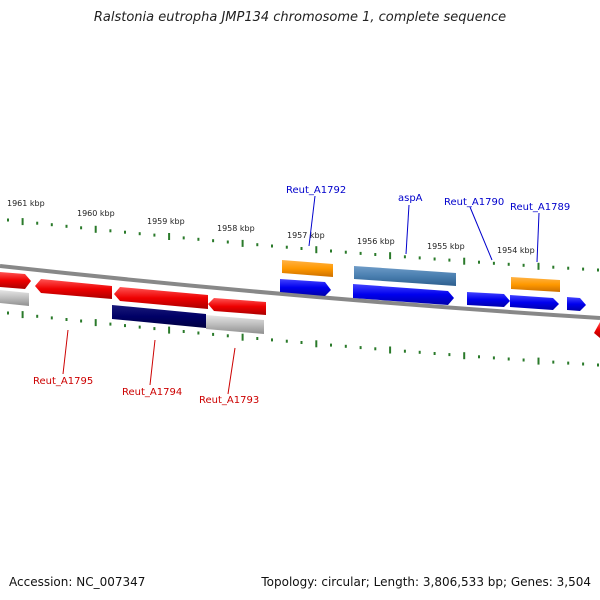 The width and height of the screenshot is (600, 600). I want to click on gene-label: Reut_A1795, so click(63, 381).